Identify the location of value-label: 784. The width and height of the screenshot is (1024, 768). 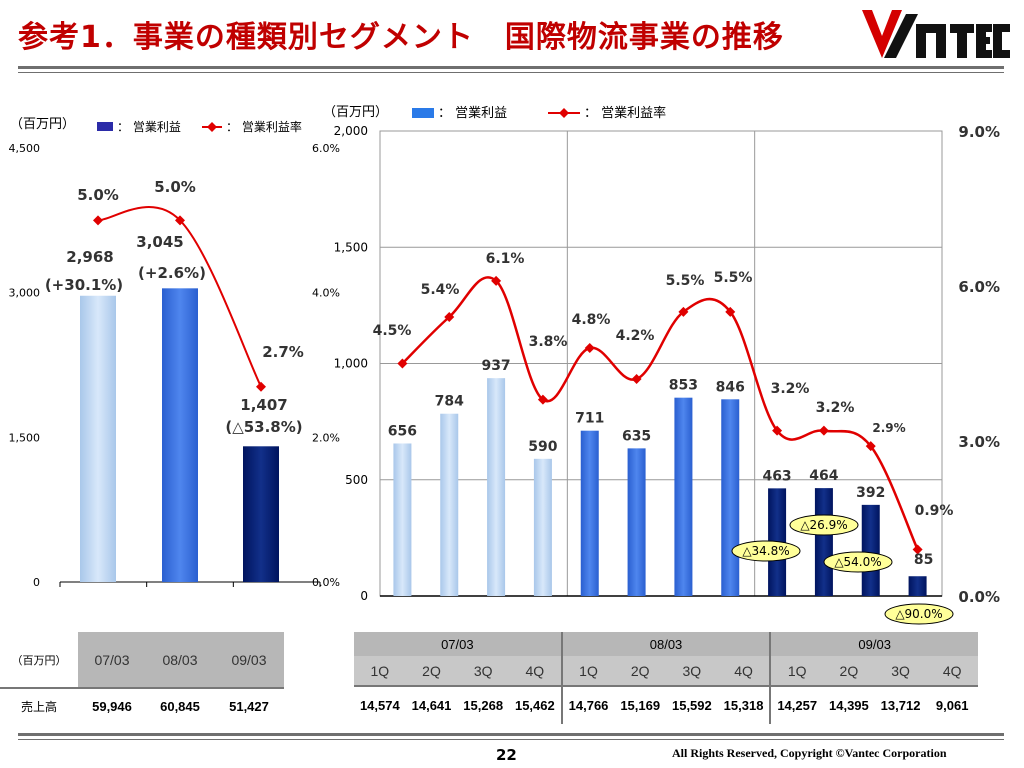
(449, 402).